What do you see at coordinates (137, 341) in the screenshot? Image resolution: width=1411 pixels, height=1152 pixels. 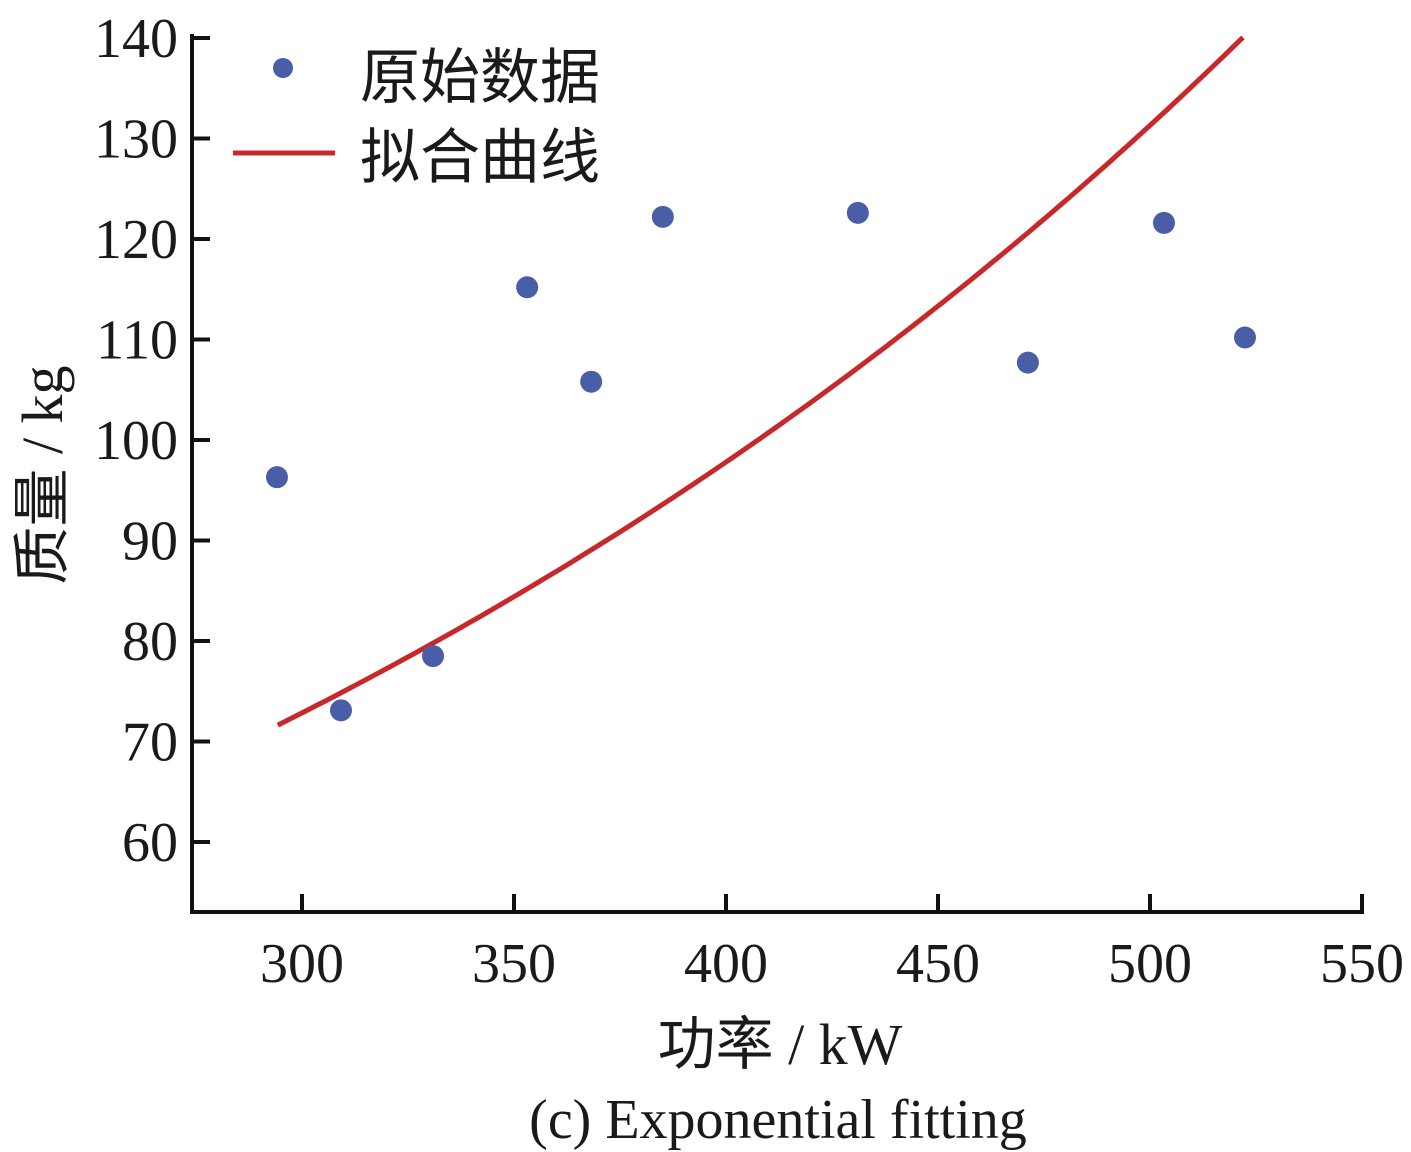 I see `y-tick-label: 110` at bounding box center [137, 341].